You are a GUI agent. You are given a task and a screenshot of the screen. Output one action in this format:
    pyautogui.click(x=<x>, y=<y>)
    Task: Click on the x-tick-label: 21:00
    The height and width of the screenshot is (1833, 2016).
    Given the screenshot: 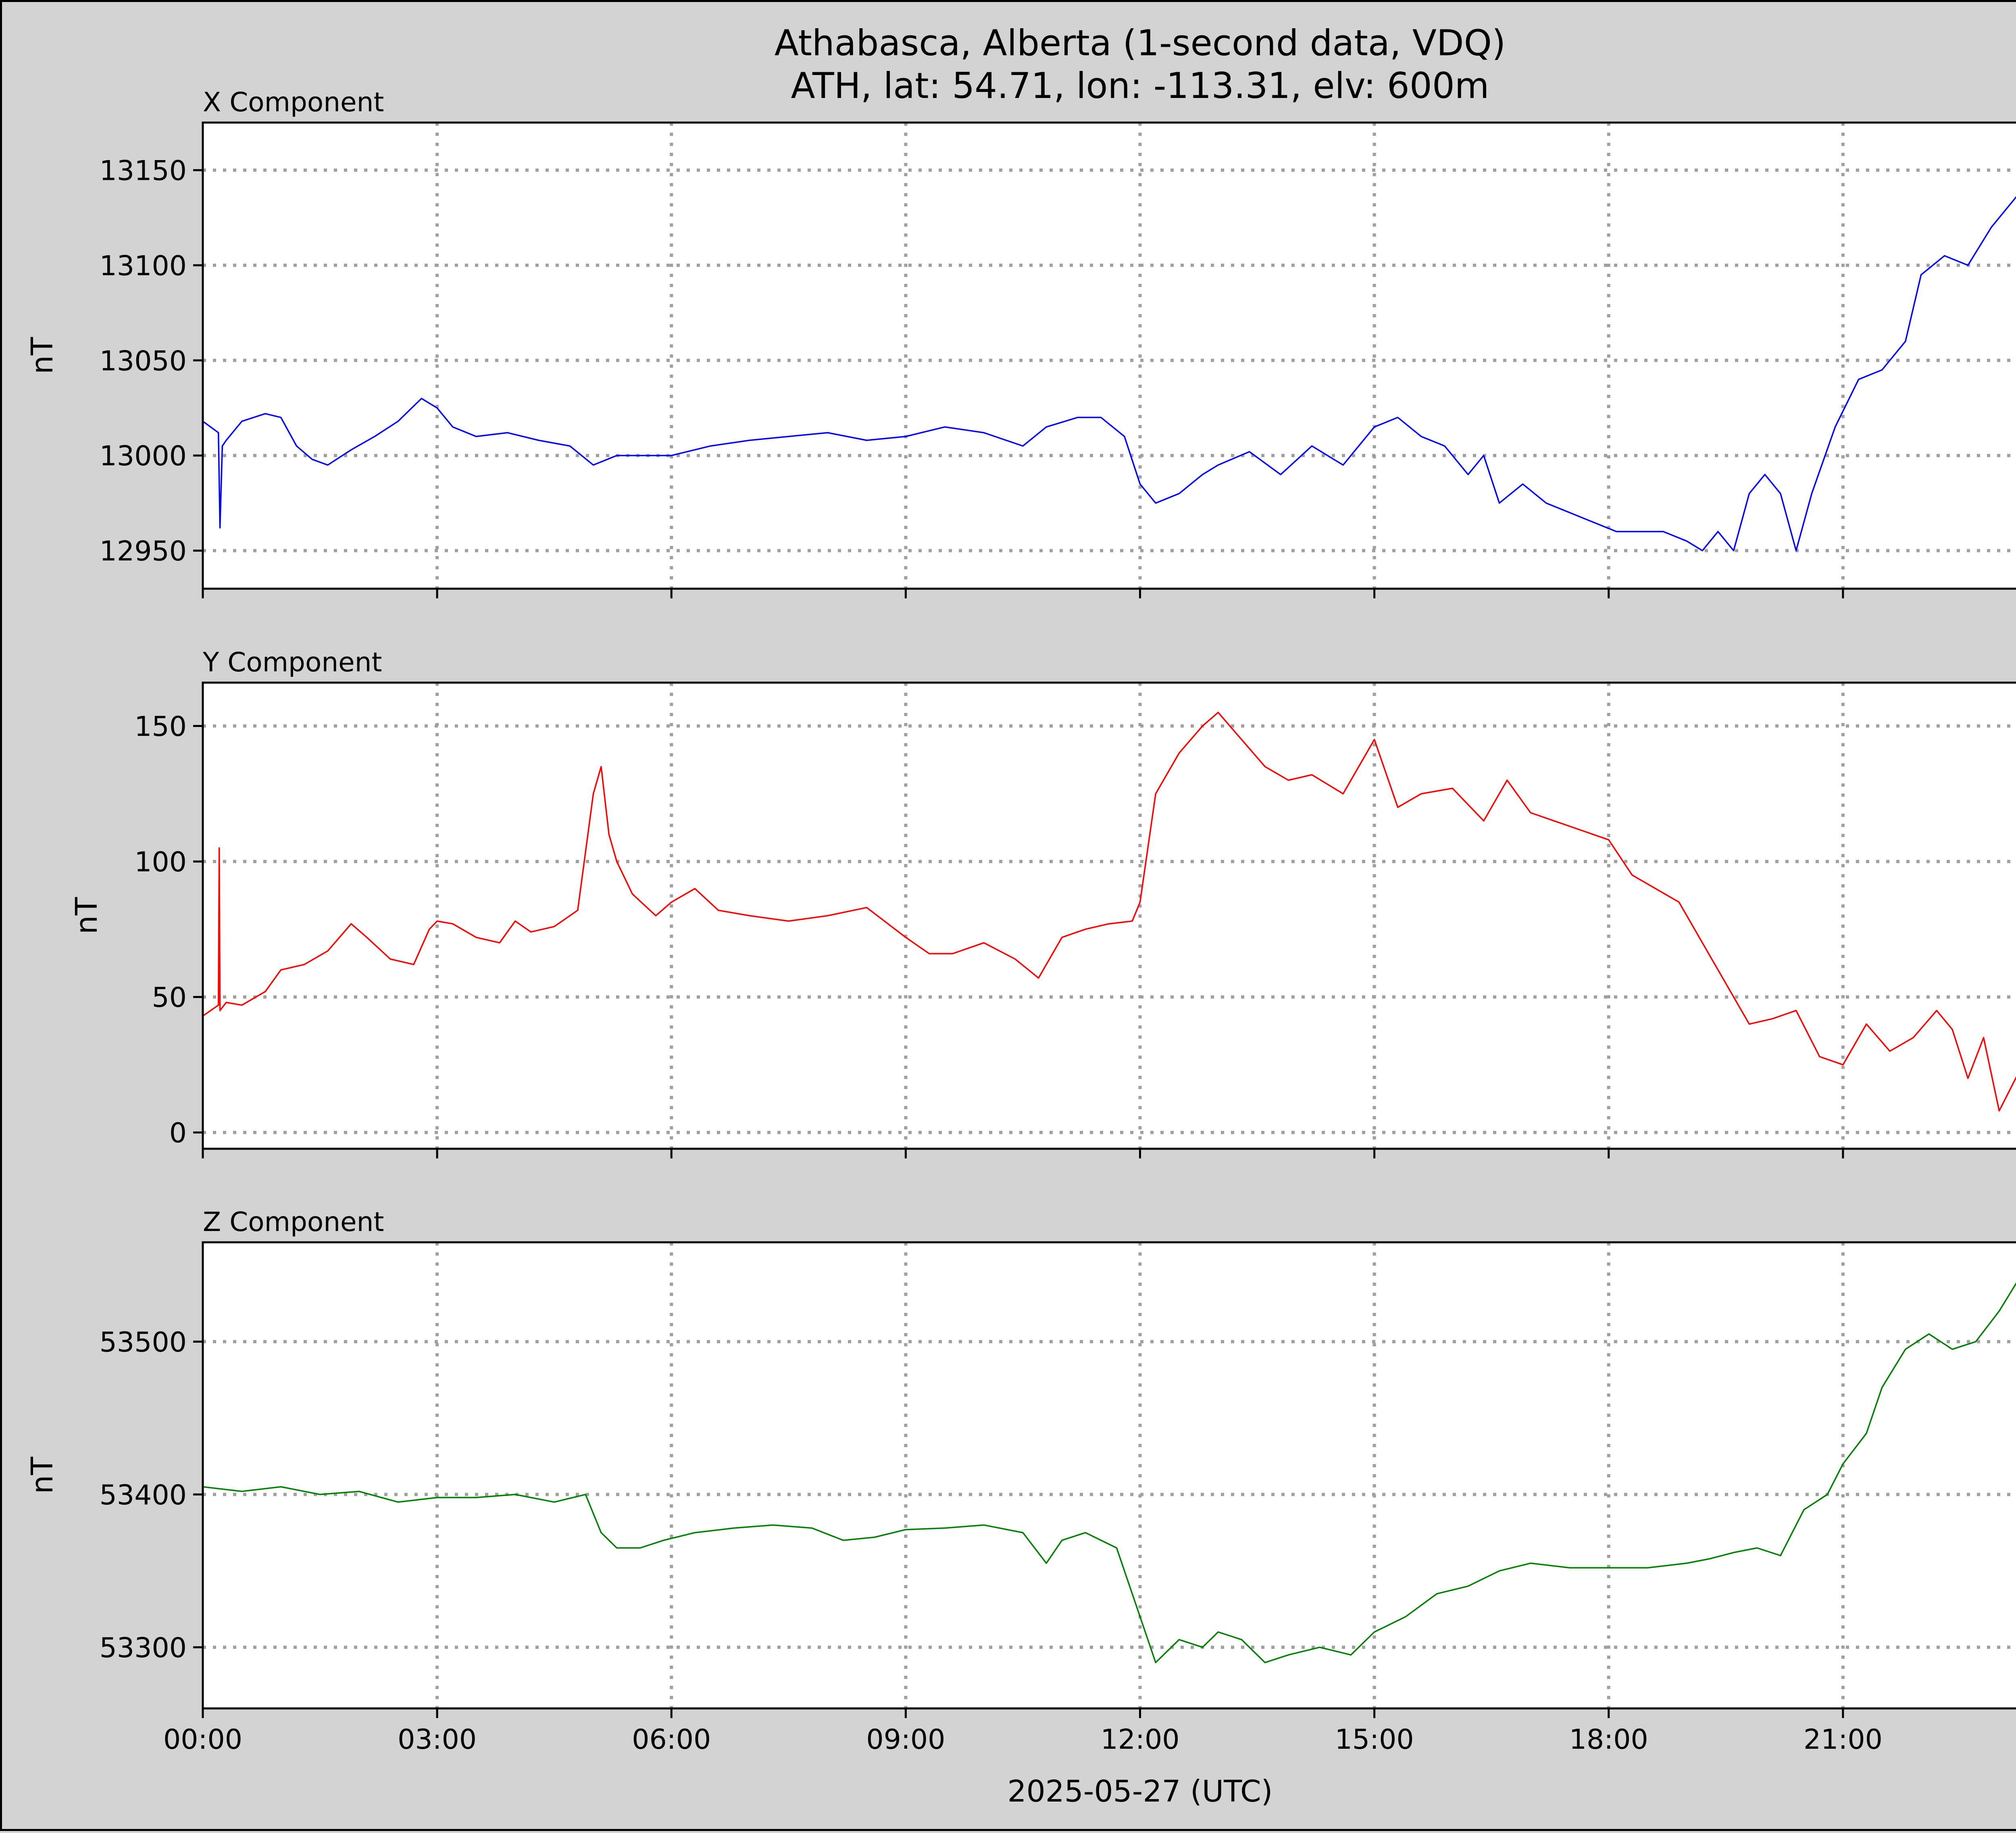 What is the action you would take?
    pyautogui.click(x=1843, y=1740)
    